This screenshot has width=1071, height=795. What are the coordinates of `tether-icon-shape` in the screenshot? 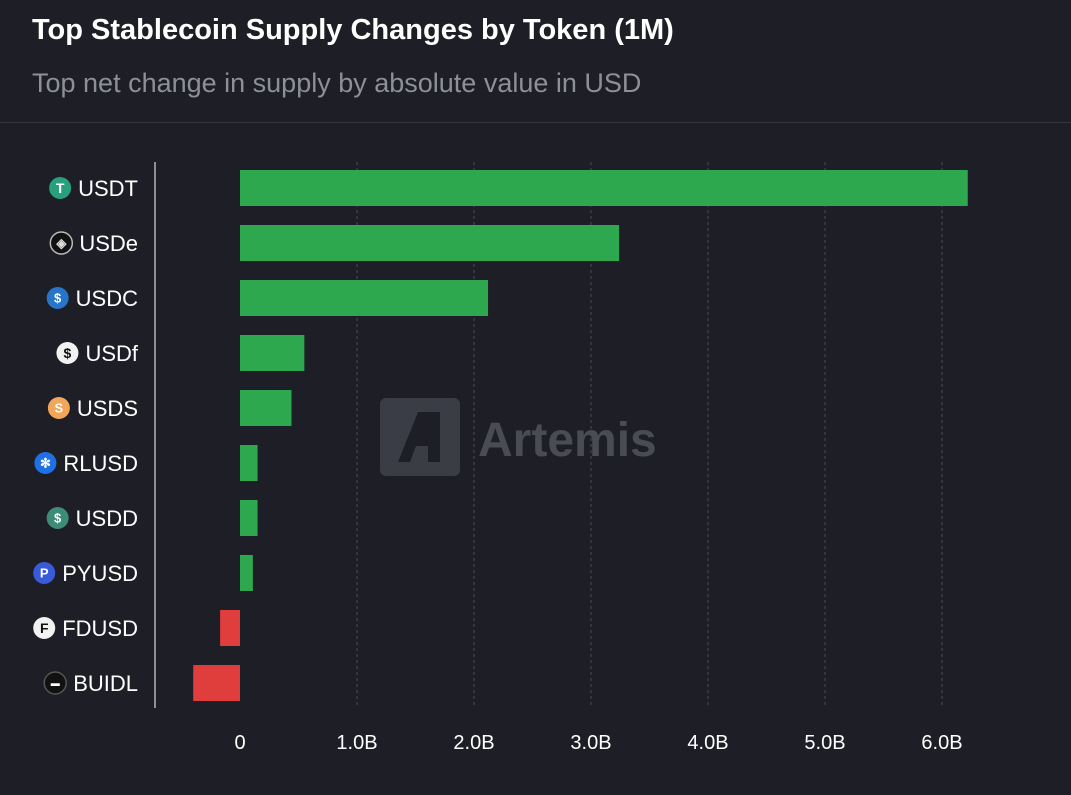 It's located at (60, 188).